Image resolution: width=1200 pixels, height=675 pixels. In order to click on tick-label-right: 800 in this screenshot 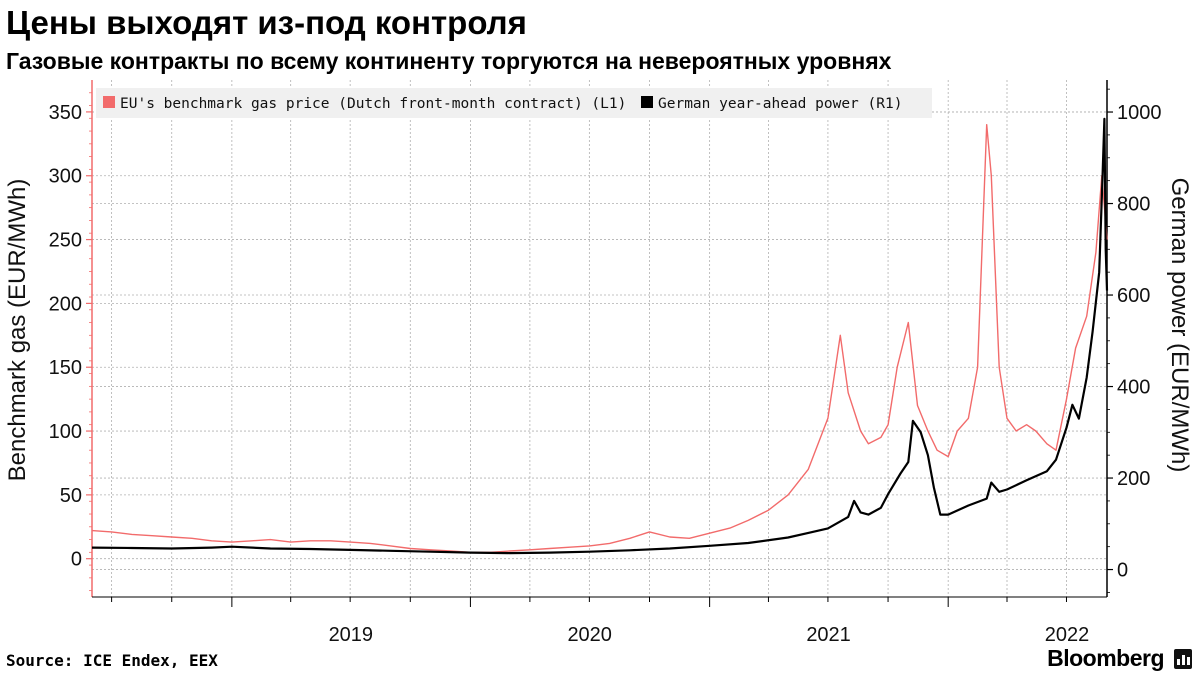, I will do `click(1133, 205)`.